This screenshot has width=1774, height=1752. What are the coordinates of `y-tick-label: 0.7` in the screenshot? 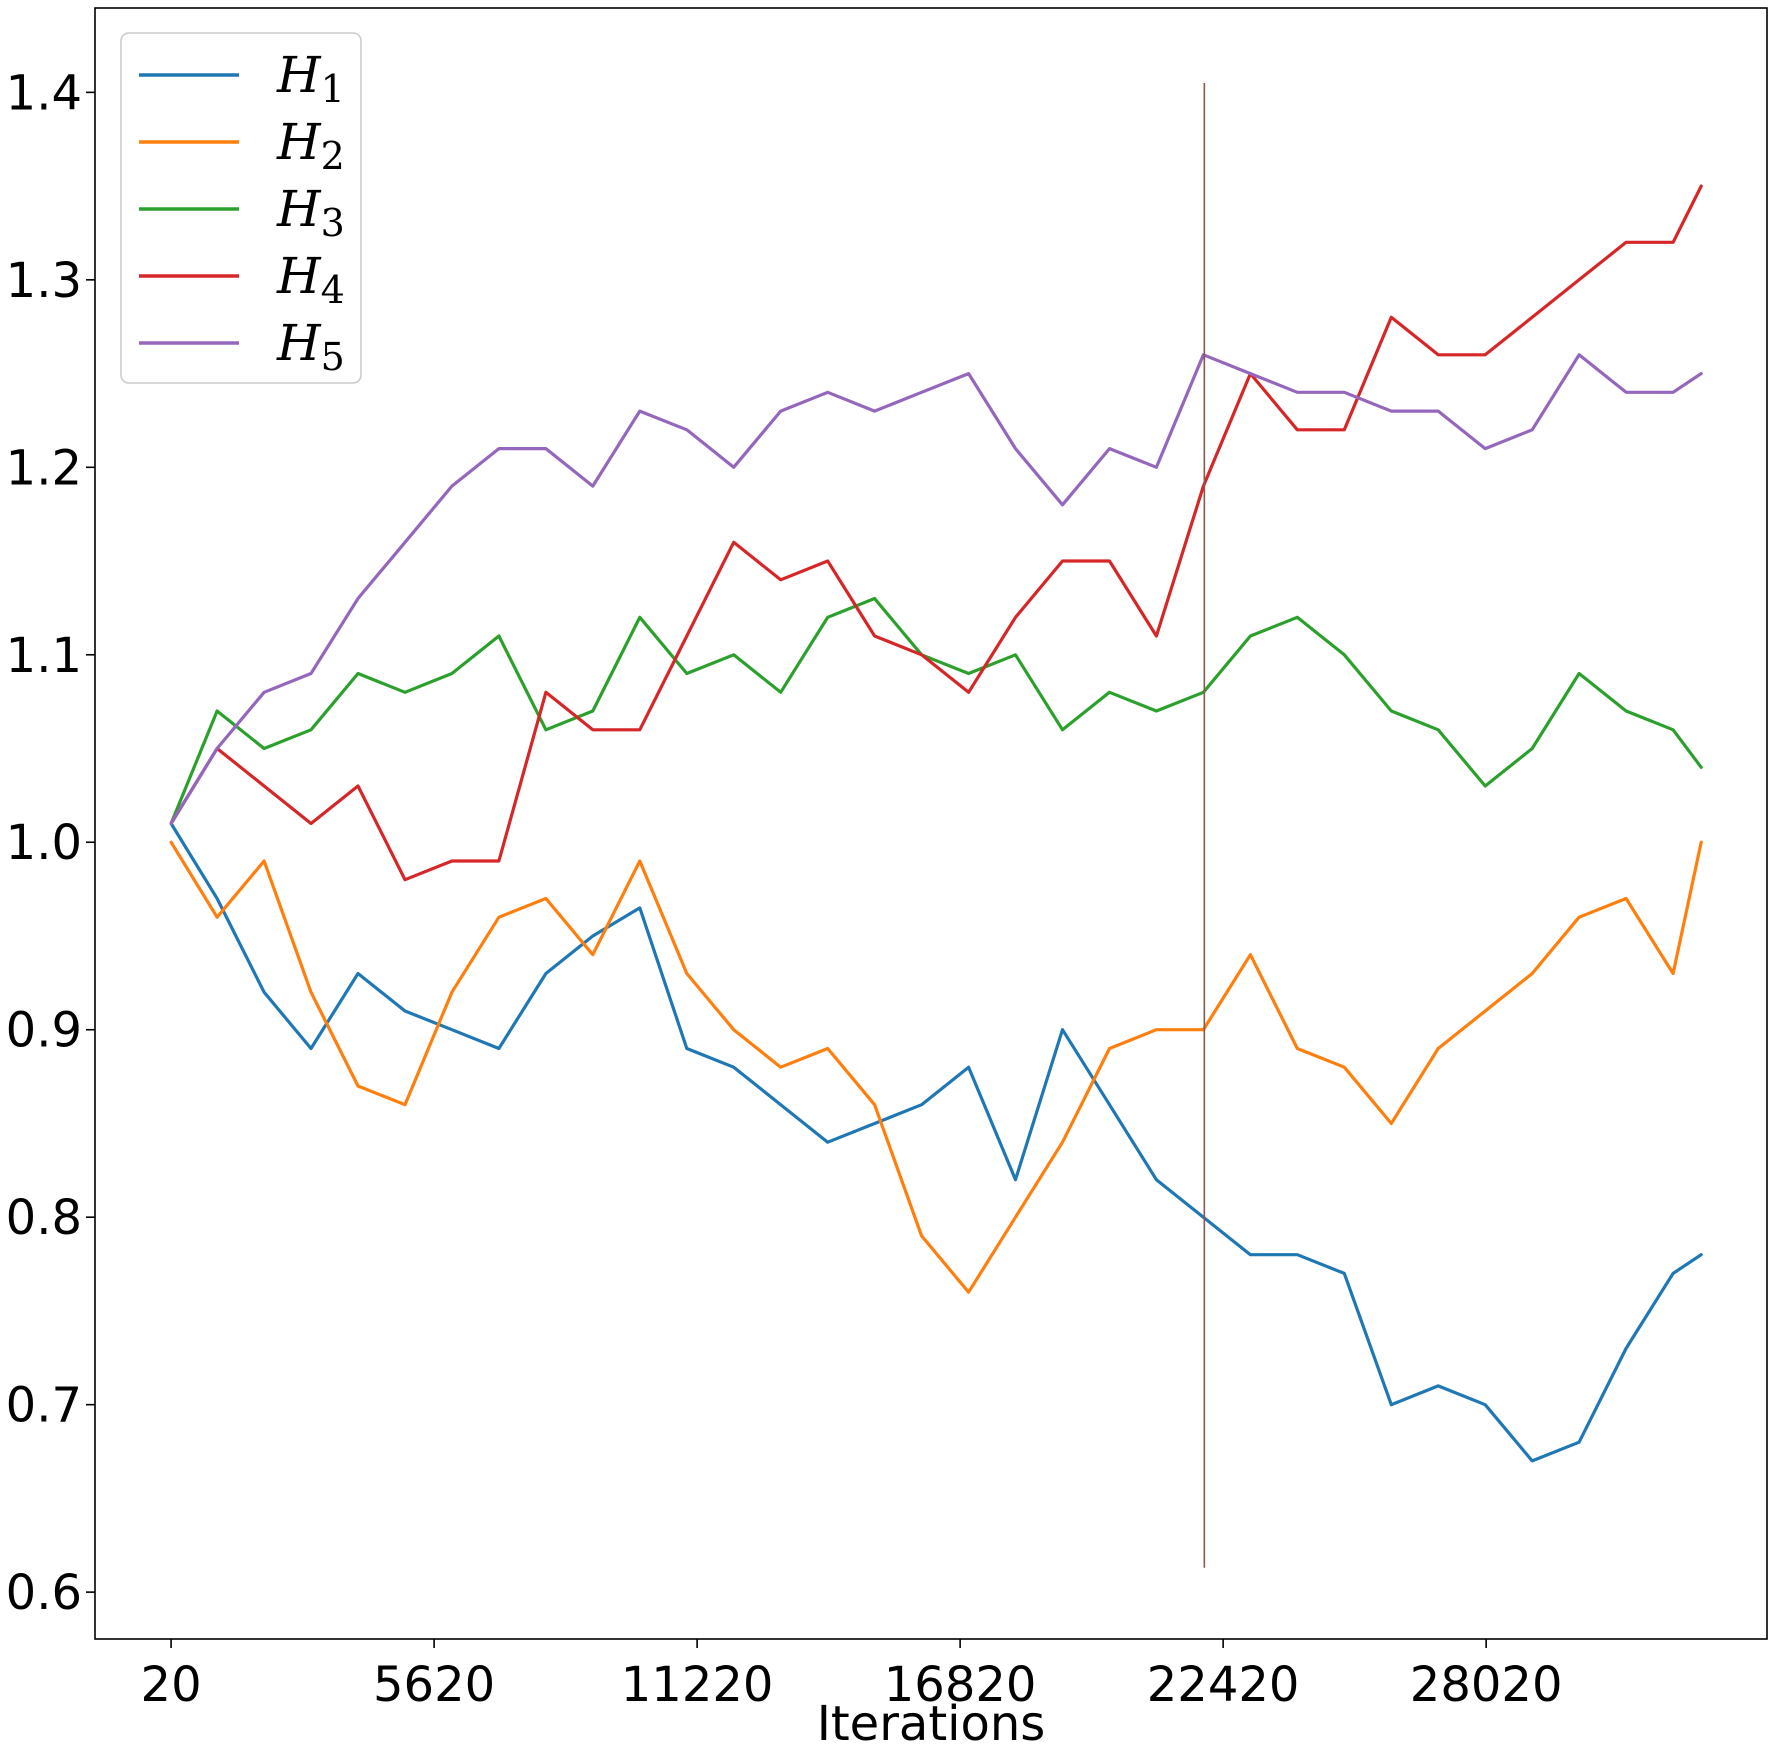 It's located at (44, 1406).